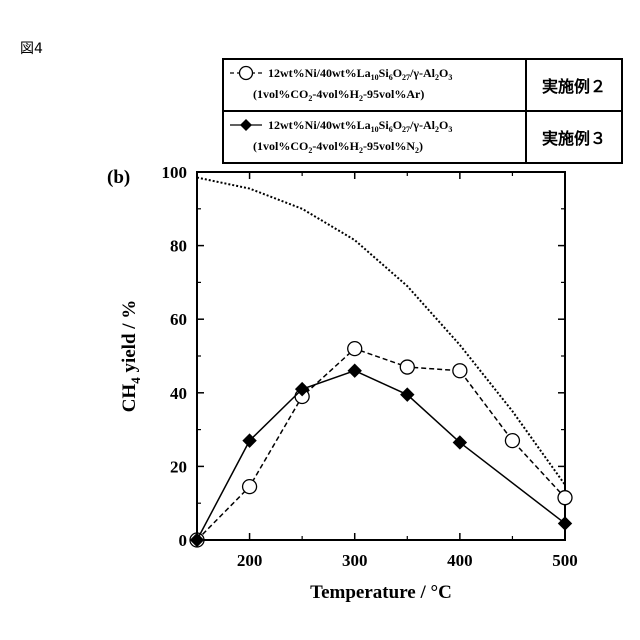  Describe the element at coordinates (338, 147) in the screenshot. I see `legend-text-2-line-2: (1vol%CO2-4vol%H2-95vol%N2)` at that location.